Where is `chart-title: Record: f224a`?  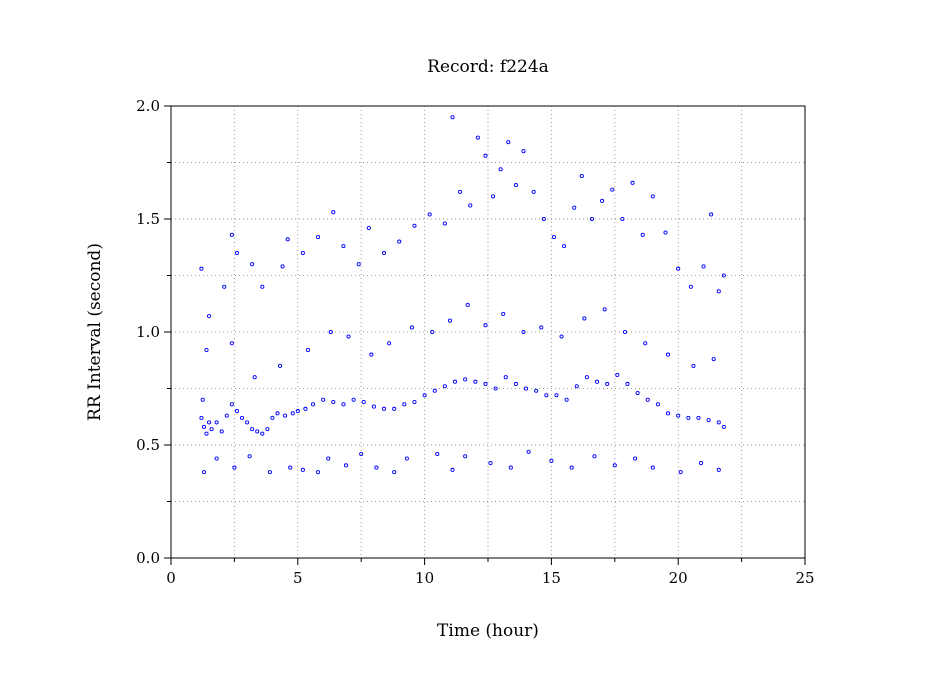 chart-title: Record: f224a is located at coordinates (488, 67).